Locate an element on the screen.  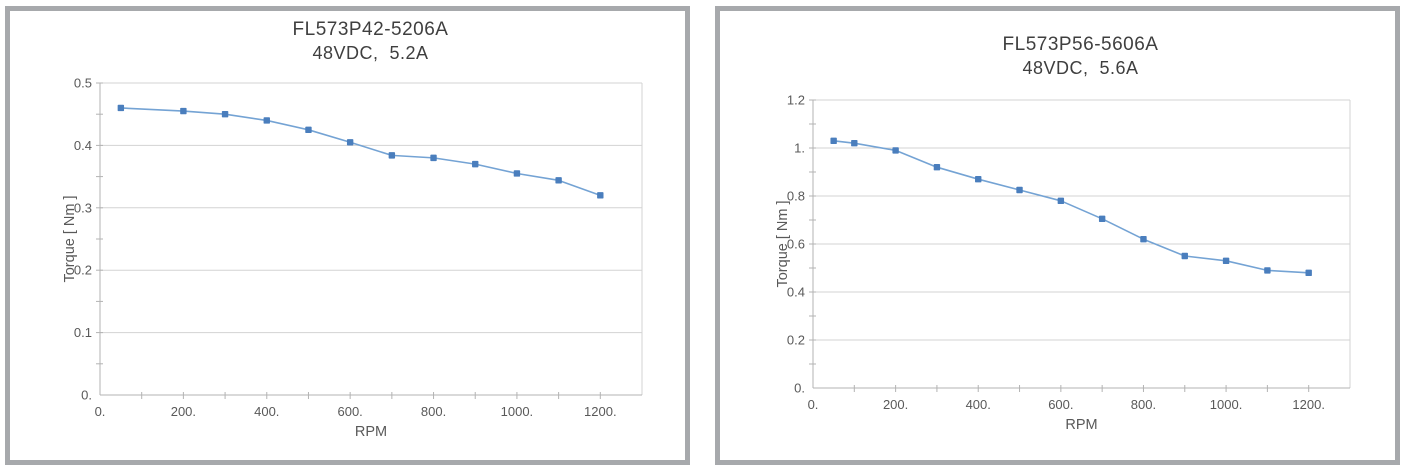
chart-title-right: FL573P56-5606A 48VDC, 5.6A is located at coordinates (1074, 56).